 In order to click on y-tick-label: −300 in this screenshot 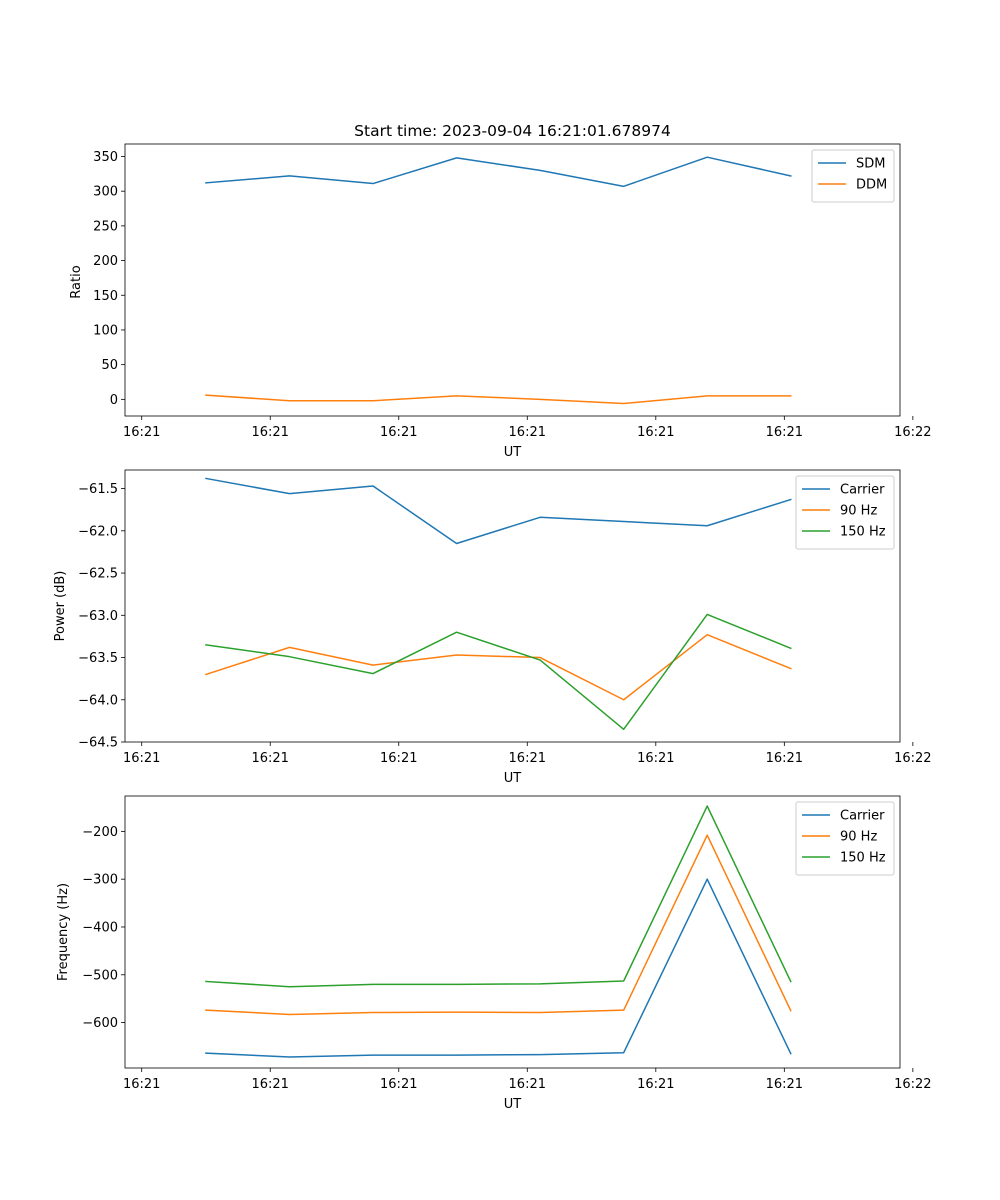, I will do `click(100, 880)`.